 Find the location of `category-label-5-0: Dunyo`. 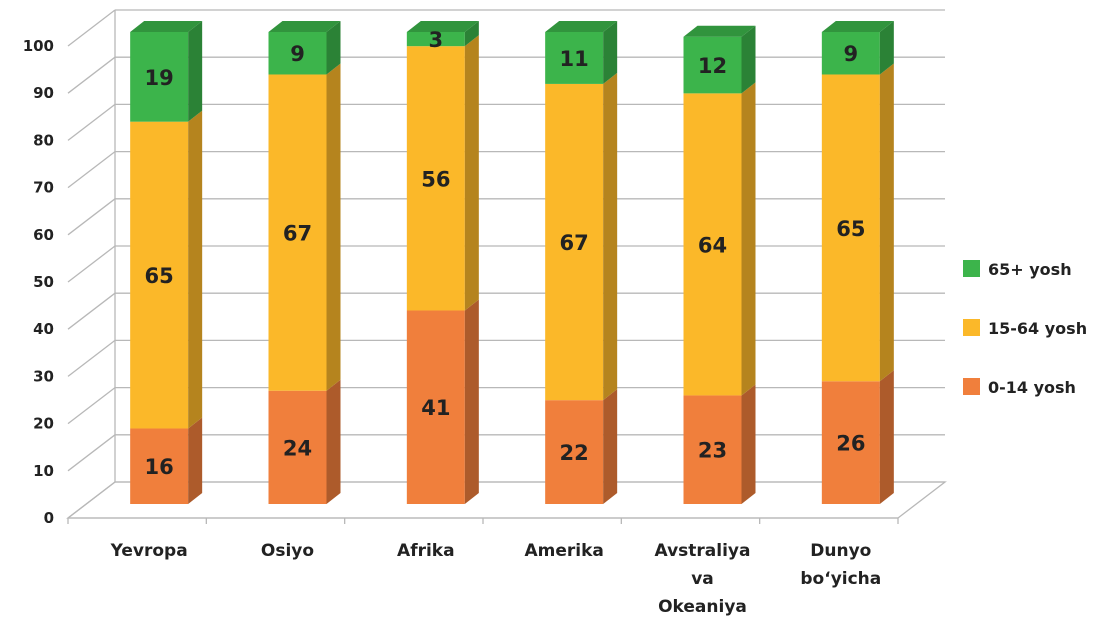

category-label-5-0: Dunyo is located at coordinates (840, 551).